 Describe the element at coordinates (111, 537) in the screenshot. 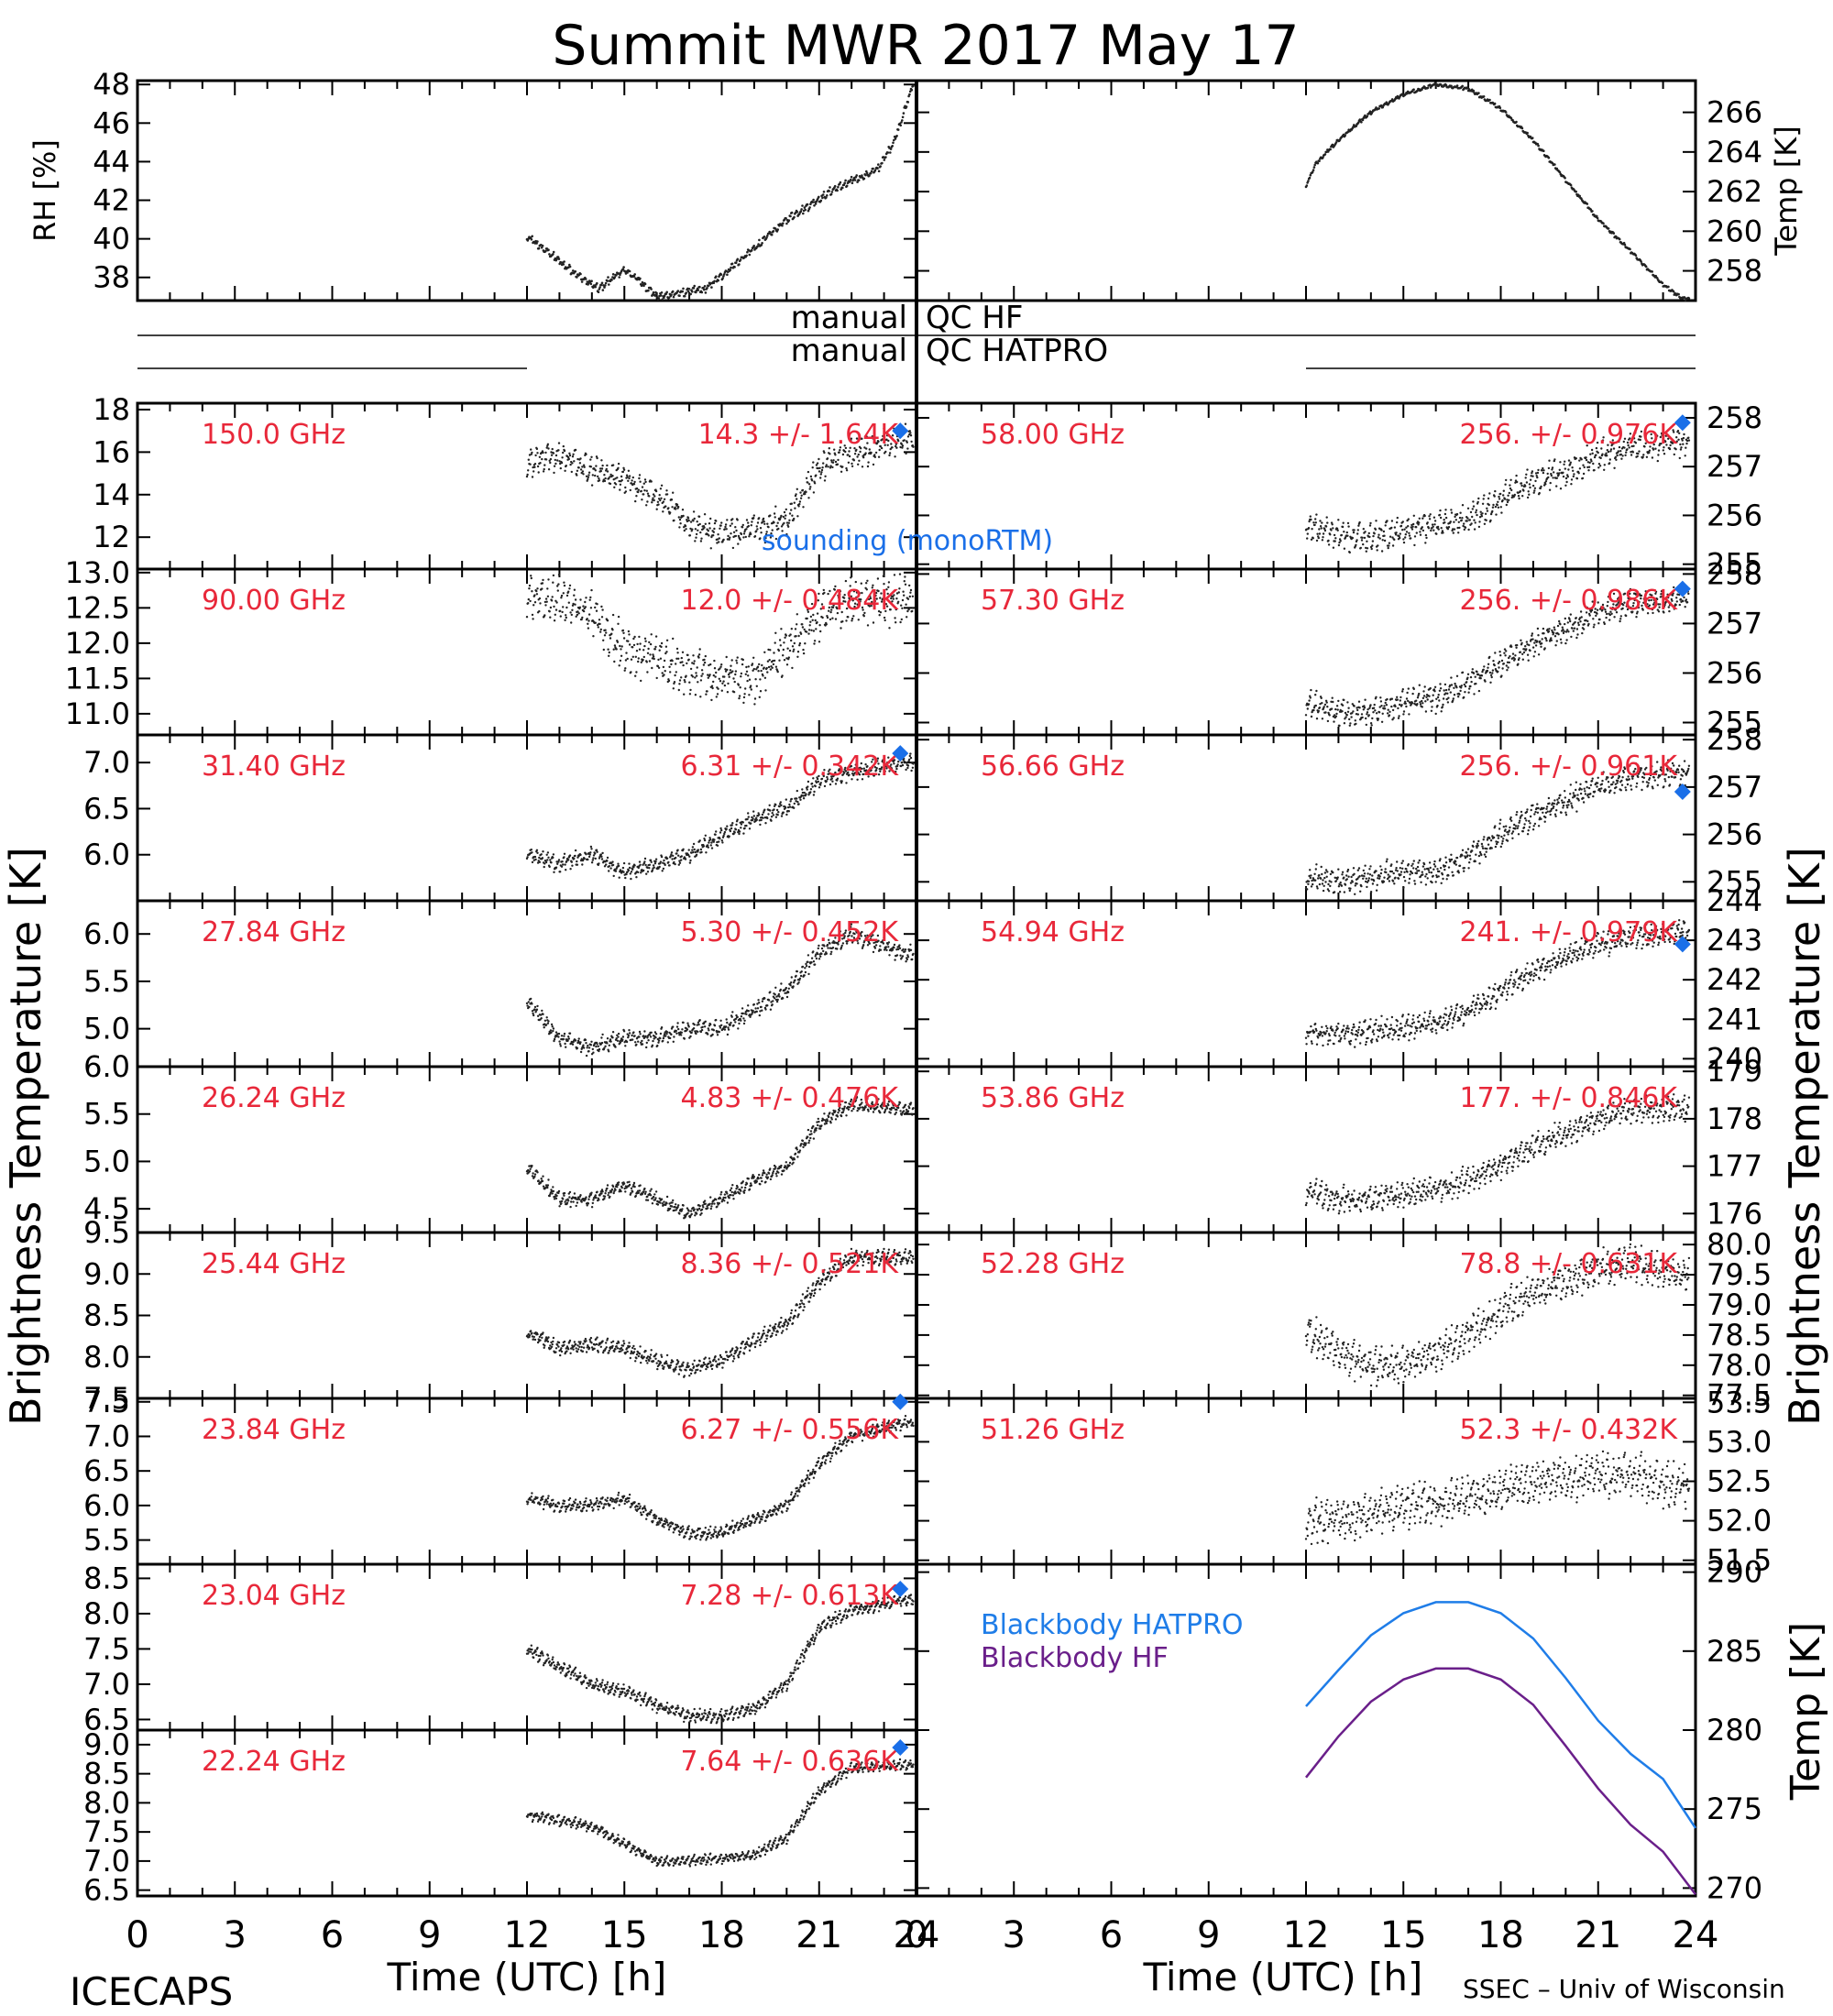

I see `ch-left-0-ytick-label: 12` at that location.